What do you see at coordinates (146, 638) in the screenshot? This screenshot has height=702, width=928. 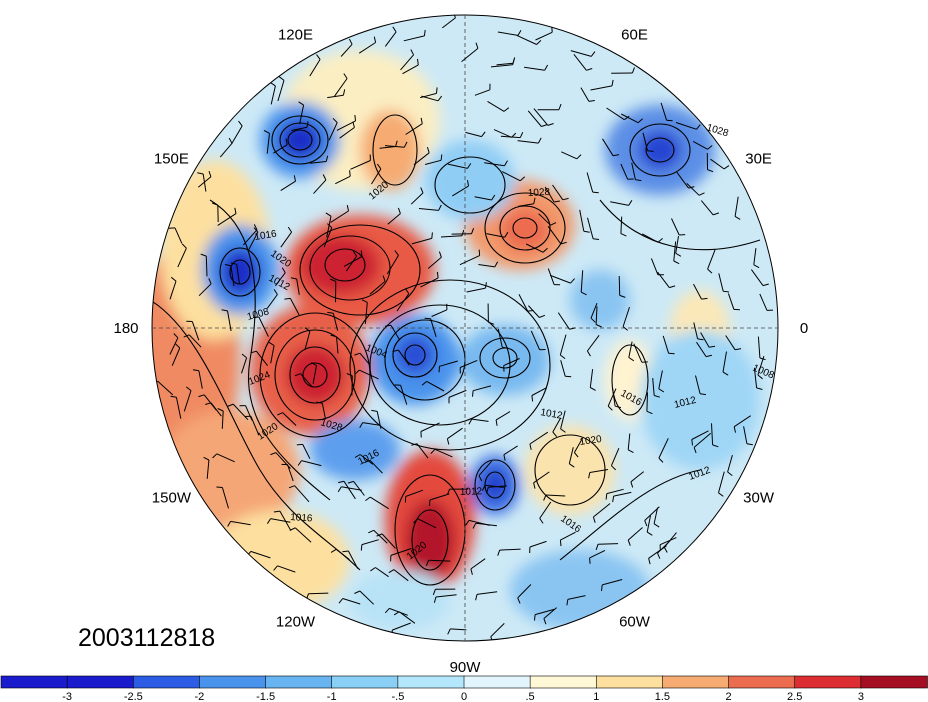 I see `date-stamp: 2003112818` at bounding box center [146, 638].